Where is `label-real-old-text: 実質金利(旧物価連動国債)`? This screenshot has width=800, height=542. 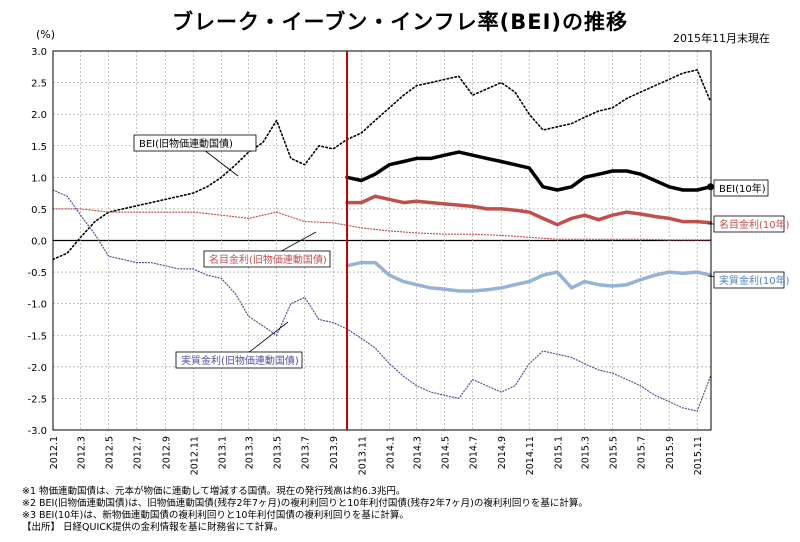 label-real-old-text: 実質金利(旧物価連動国債) is located at coordinates (240, 360).